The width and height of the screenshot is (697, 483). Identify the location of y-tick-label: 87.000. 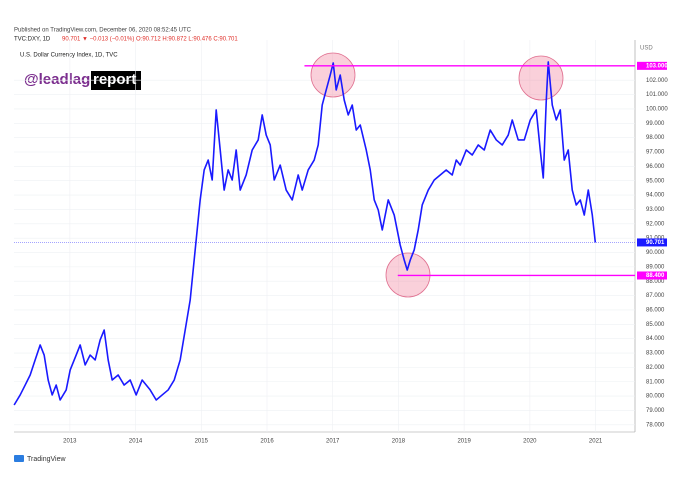
(655, 296).